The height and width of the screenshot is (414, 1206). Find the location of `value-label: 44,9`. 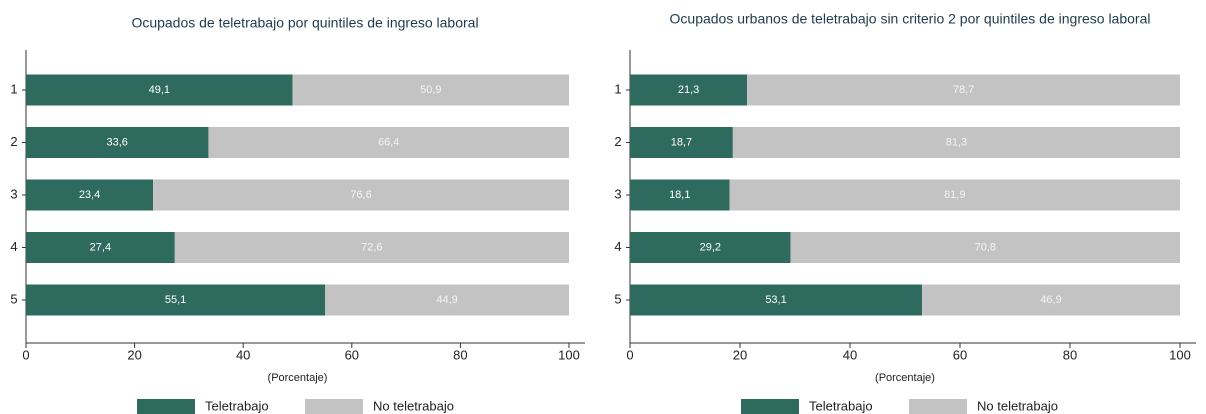

value-label: 44,9 is located at coordinates (446, 300).